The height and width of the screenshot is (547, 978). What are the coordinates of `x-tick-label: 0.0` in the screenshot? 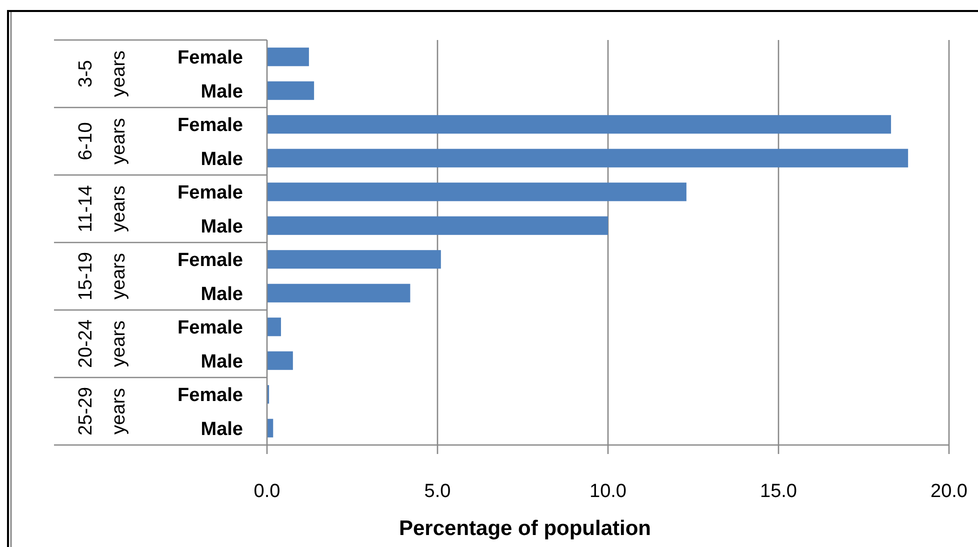 It's located at (267, 491).